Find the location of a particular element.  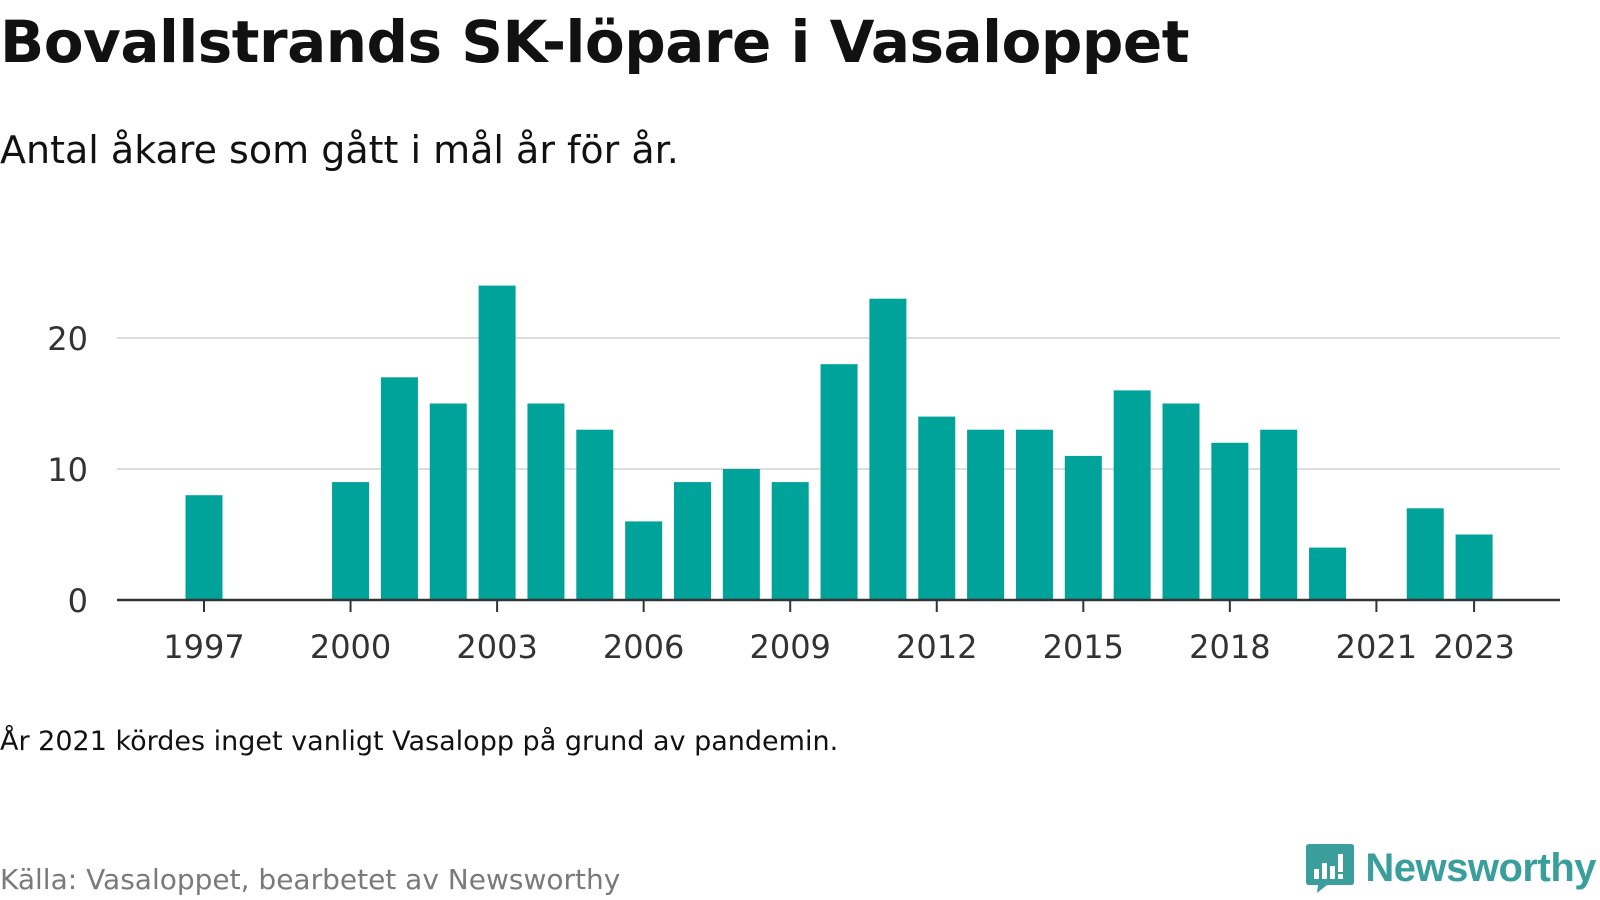

x-tick-label-2023: 2023 is located at coordinates (1473, 647).